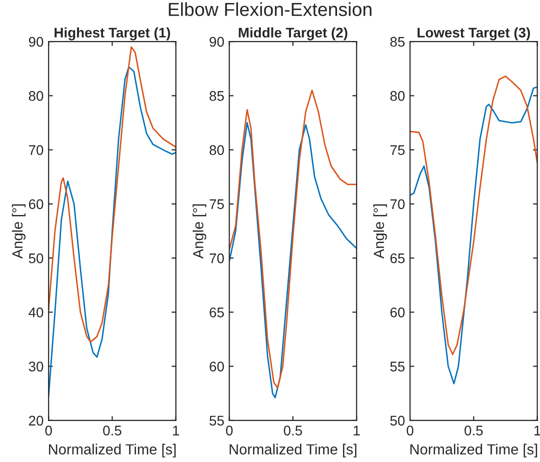  I want to click on chart-title: Lowest Target (3), so click(474, 33).